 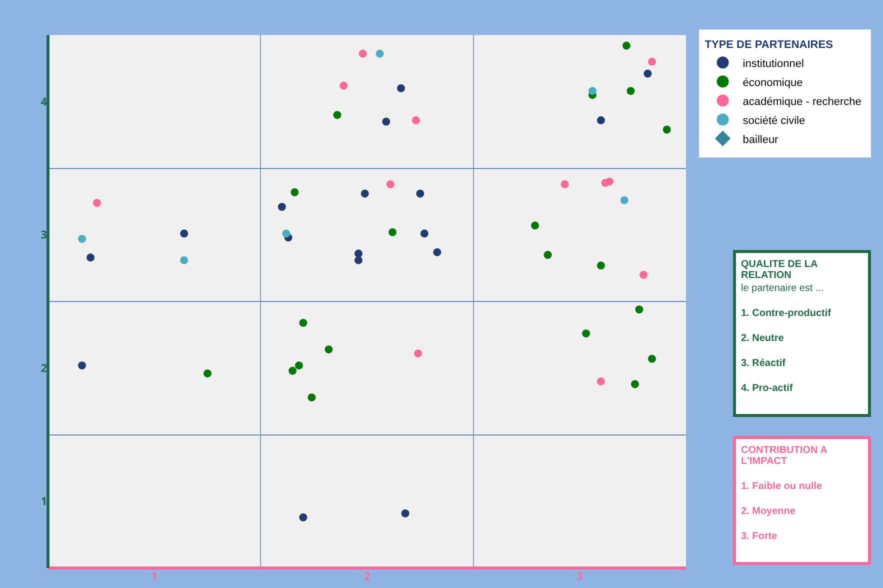 I want to click on legend-label: économique, so click(x=772, y=82).